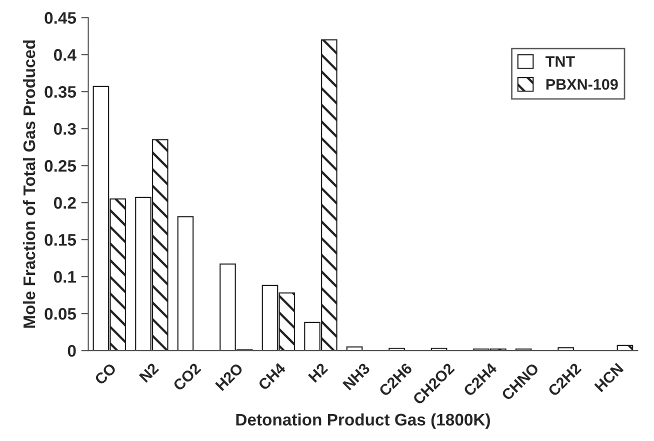 The image size is (654, 441). What do you see at coordinates (65, 277) in the screenshot?
I see `y-tick-label: 0.1` at bounding box center [65, 277].